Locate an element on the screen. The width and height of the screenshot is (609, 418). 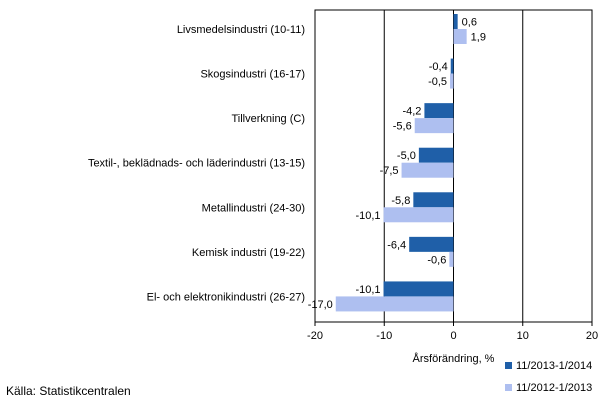
x-tick-label: 20 is located at coordinates (592, 336).